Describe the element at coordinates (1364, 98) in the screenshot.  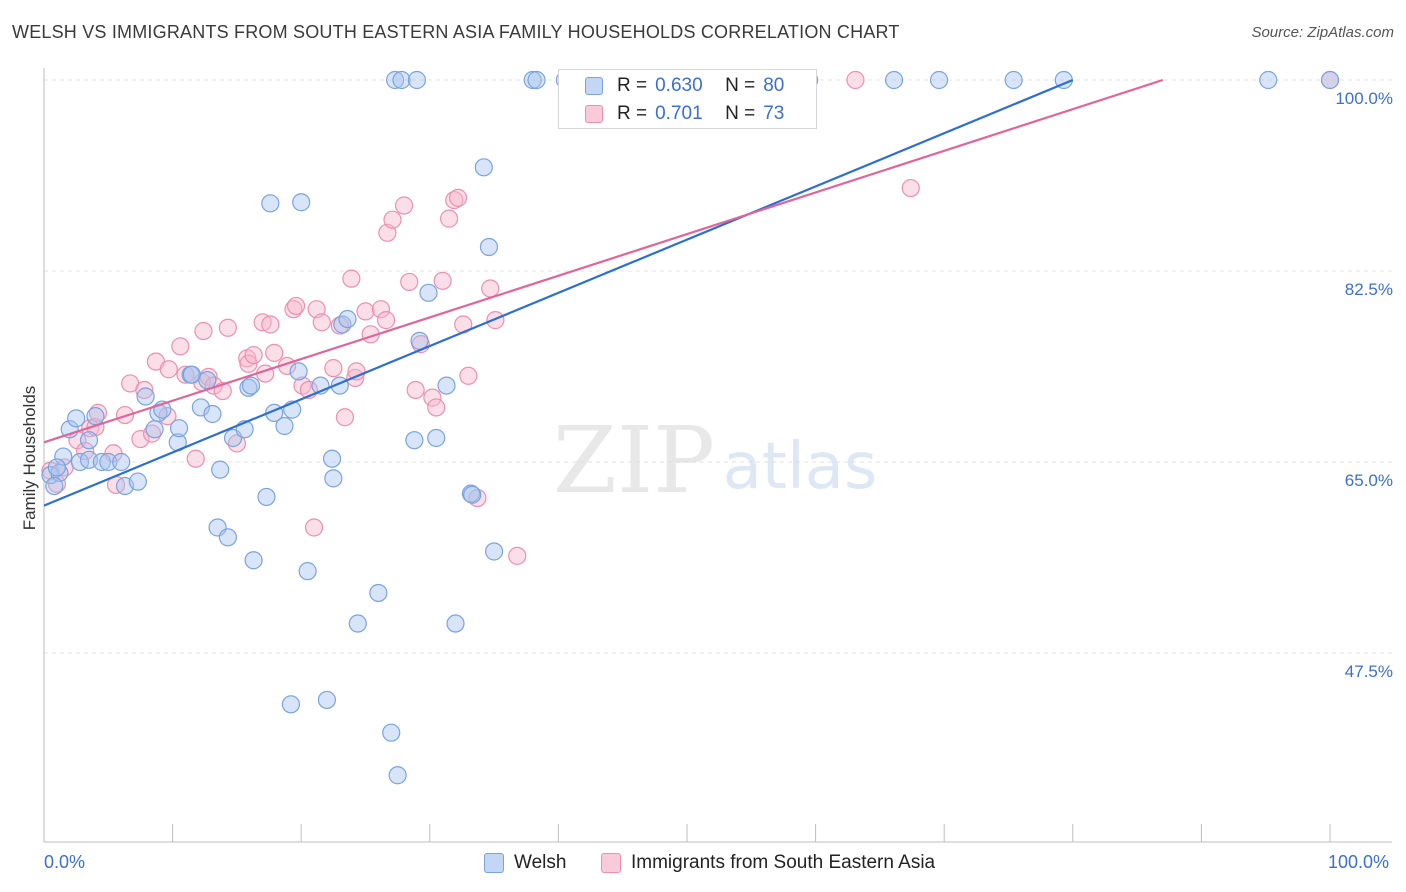
I see `y-tick-label: 100.0%` at that location.